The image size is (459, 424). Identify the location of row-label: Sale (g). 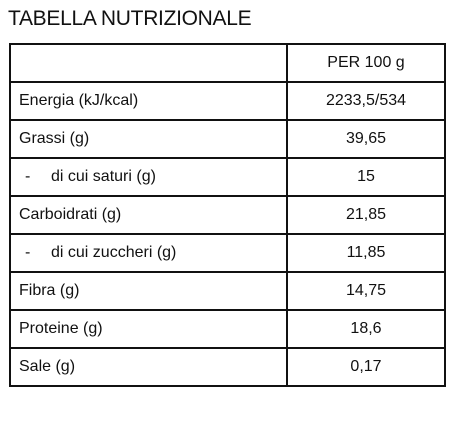
(148, 367).